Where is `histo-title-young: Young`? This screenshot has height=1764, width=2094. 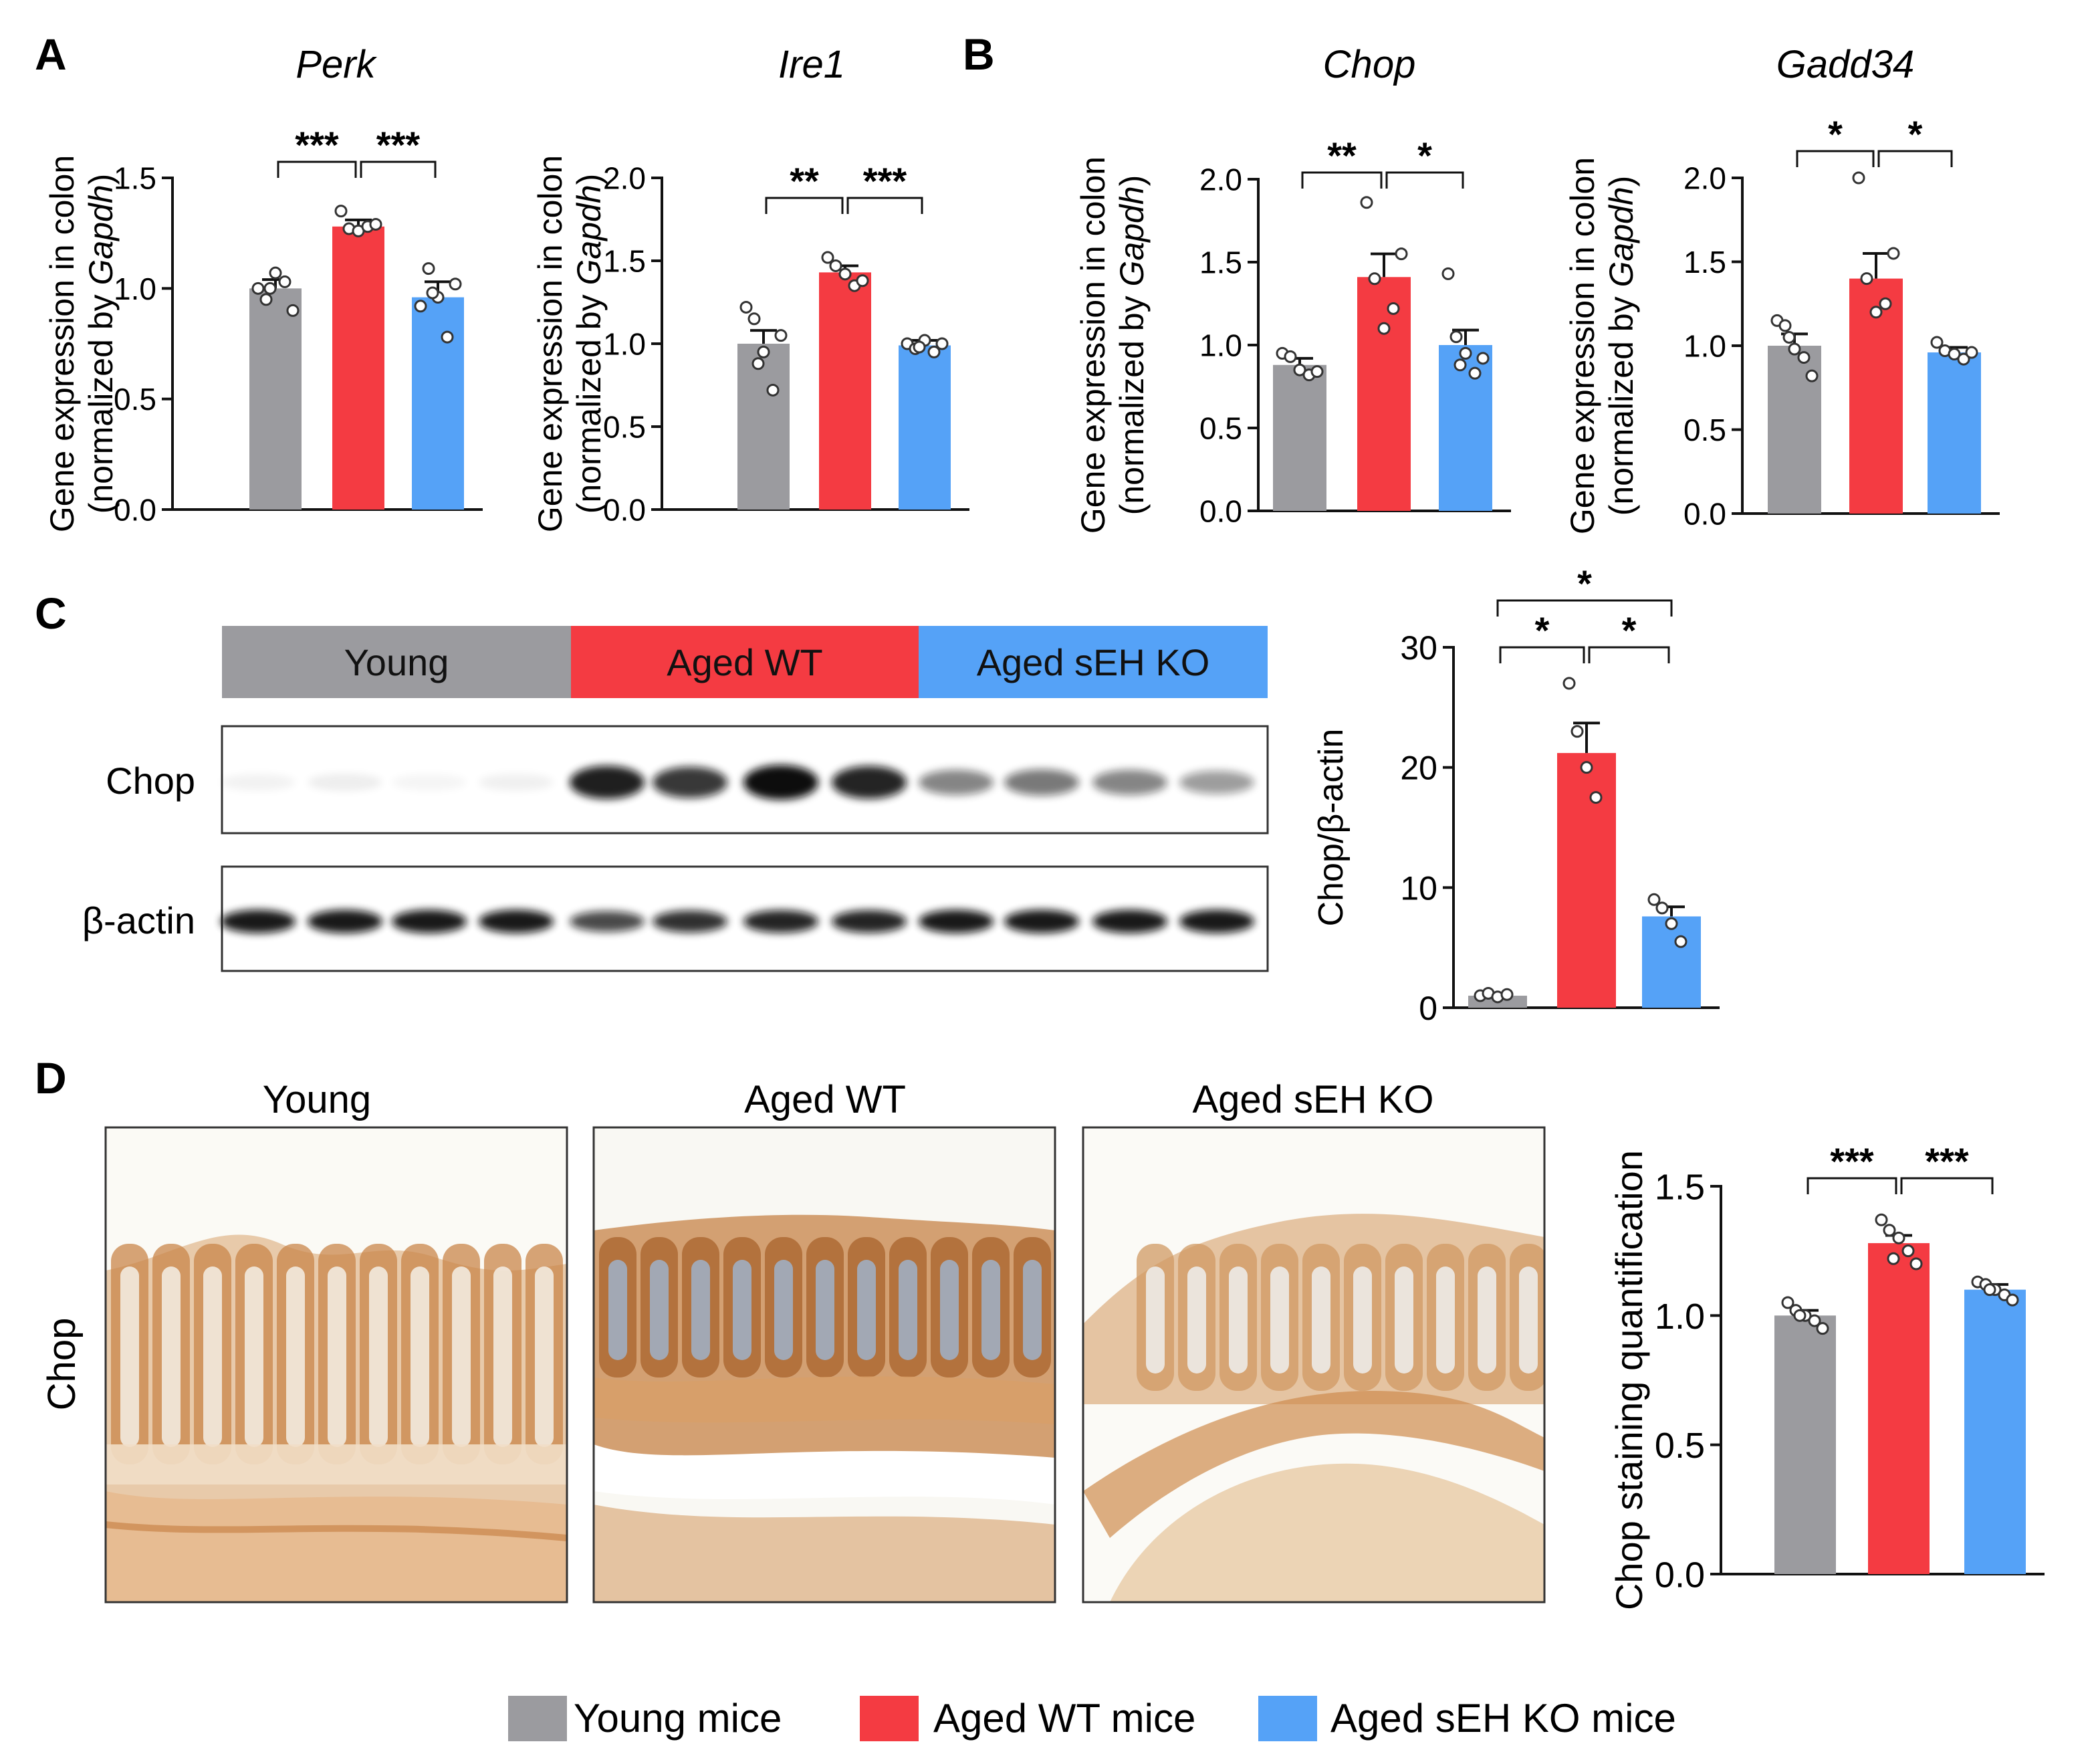 histo-title-young: Young is located at coordinates (317, 1099).